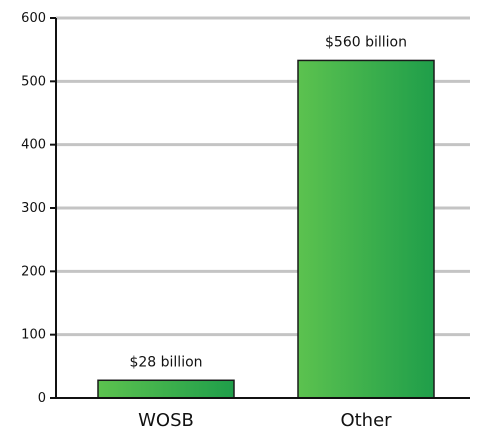 This screenshot has width=481, height=432. What do you see at coordinates (165, 362) in the screenshot?
I see `data-label-wosb: $28 billion` at bounding box center [165, 362].